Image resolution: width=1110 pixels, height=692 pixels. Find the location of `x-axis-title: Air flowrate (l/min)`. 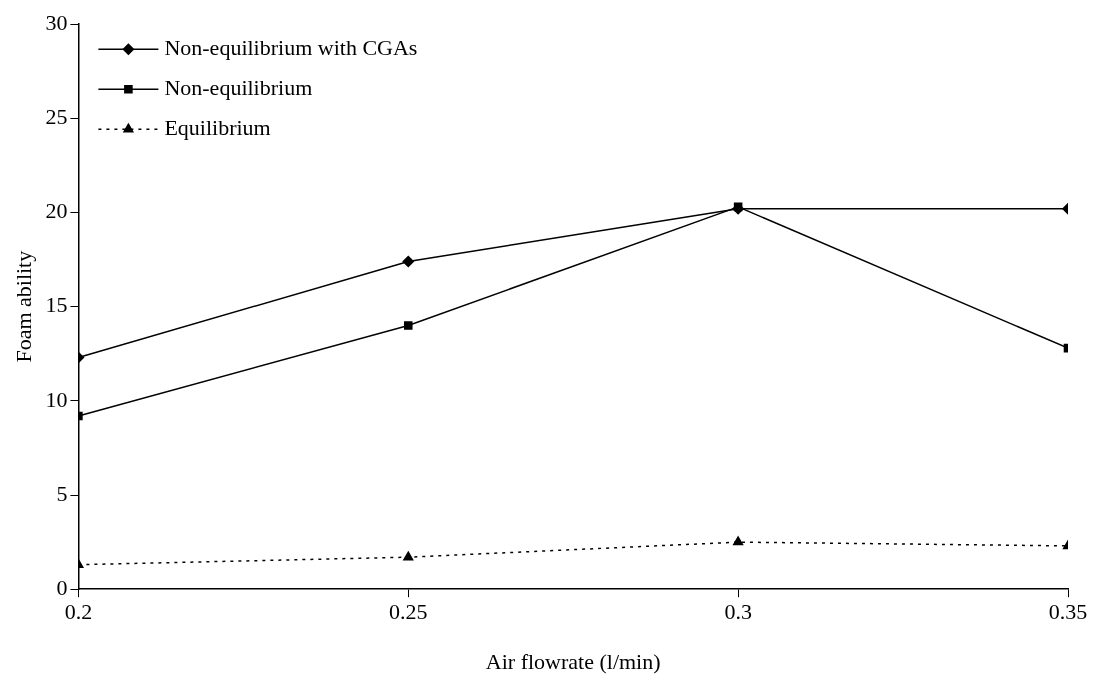

x-axis-title: Air flowrate (l/min) is located at coordinates (573, 661).